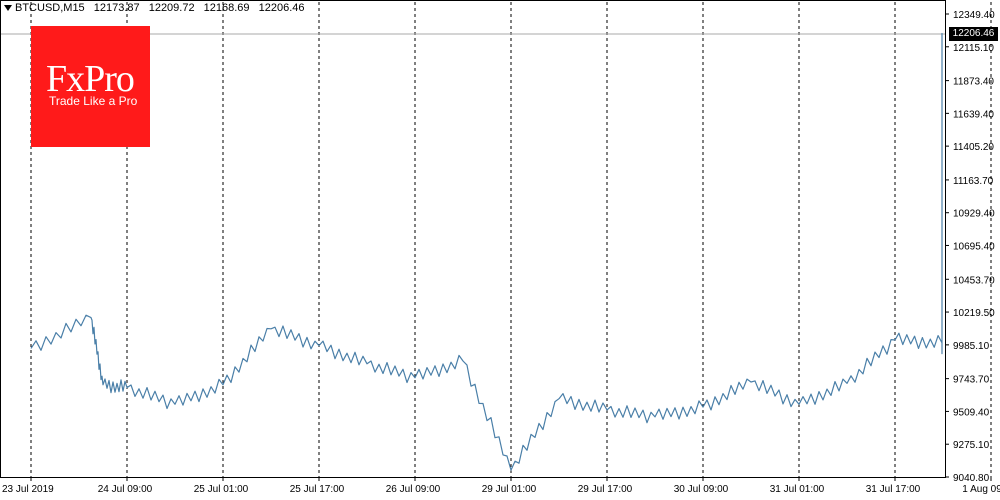 This screenshot has width=1000, height=500. Describe the element at coordinates (317, 489) in the screenshot. I see `x-tick-label: 25 Jul 17:00` at that location.